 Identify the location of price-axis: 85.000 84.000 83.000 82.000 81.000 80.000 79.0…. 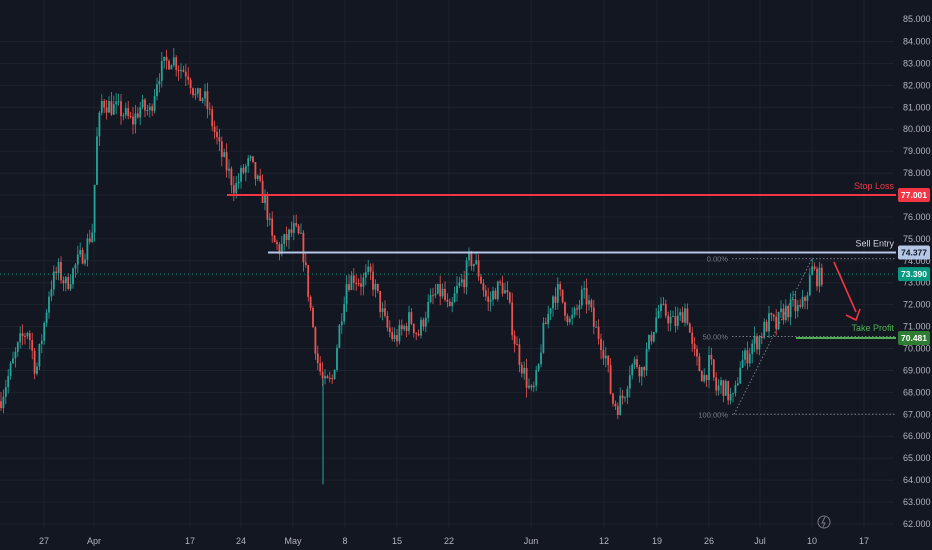
(914, 271).